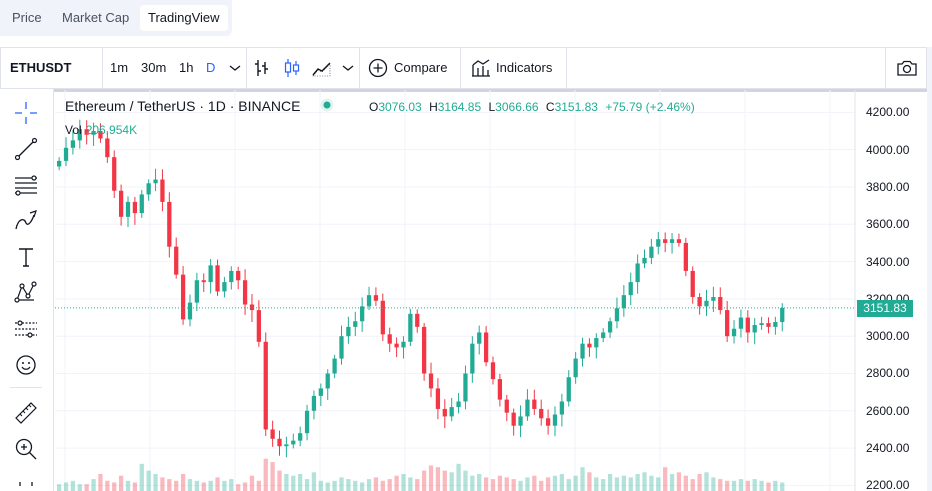 Image resolution: width=932 pixels, height=491 pixels. I want to click on interval-1h: 1h, so click(186, 67).